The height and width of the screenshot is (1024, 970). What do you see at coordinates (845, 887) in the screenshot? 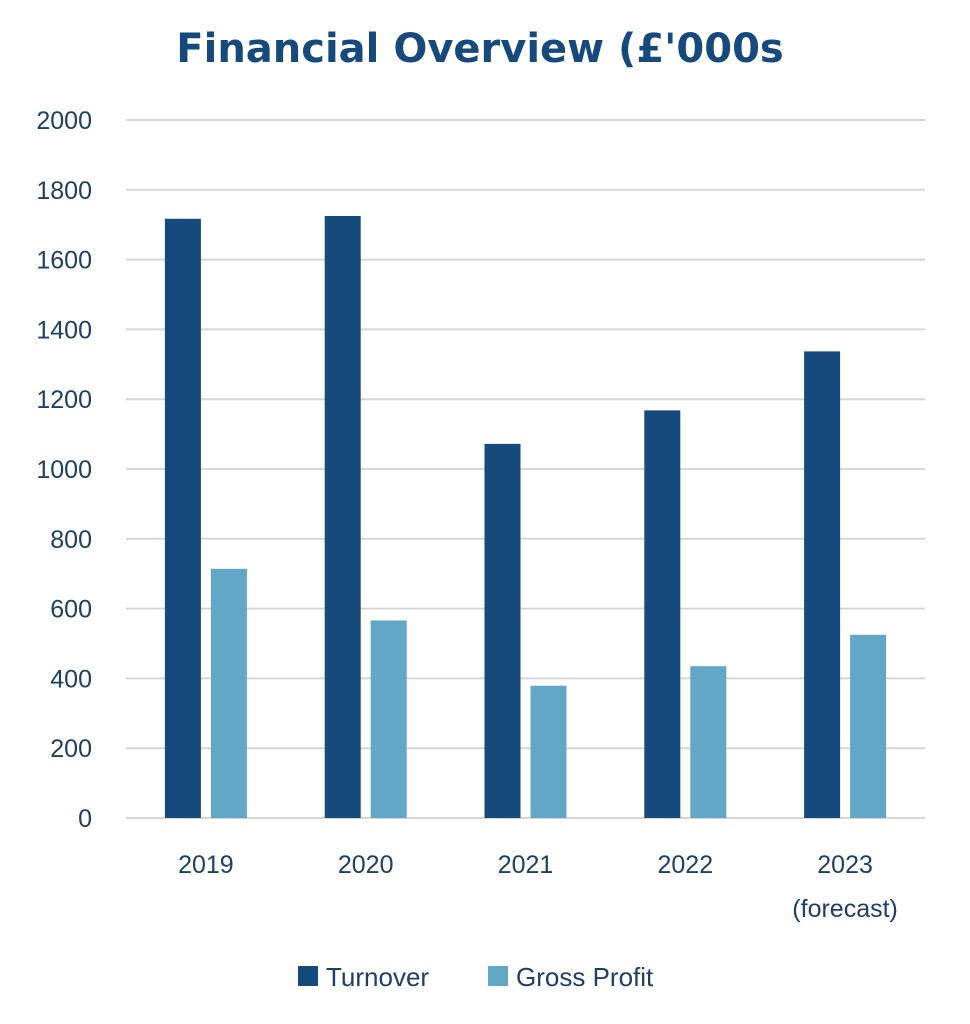
I see `x-category-label: 2023 (forecast)` at bounding box center [845, 887].